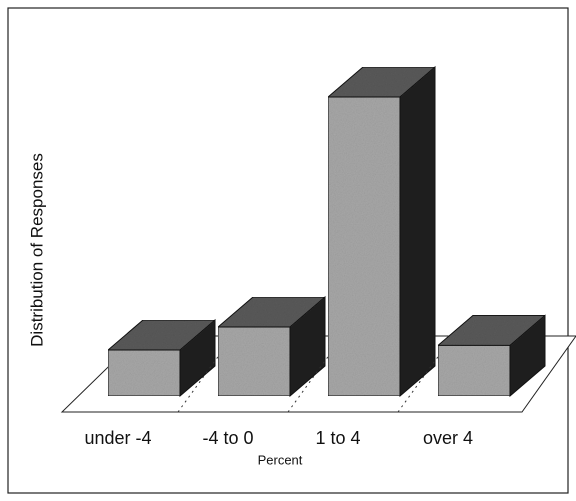 This screenshot has width=576, height=501. What do you see at coordinates (227, 438) in the screenshot?
I see `x-tick-label: -4 to 0` at bounding box center [227, 438].